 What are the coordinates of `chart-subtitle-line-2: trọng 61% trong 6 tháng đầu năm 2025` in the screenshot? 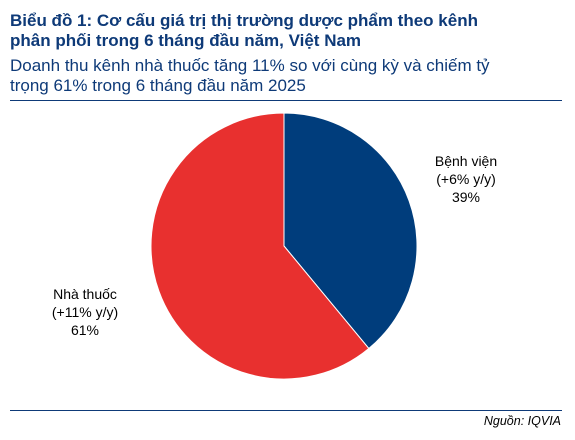 It's located at (158, 85).